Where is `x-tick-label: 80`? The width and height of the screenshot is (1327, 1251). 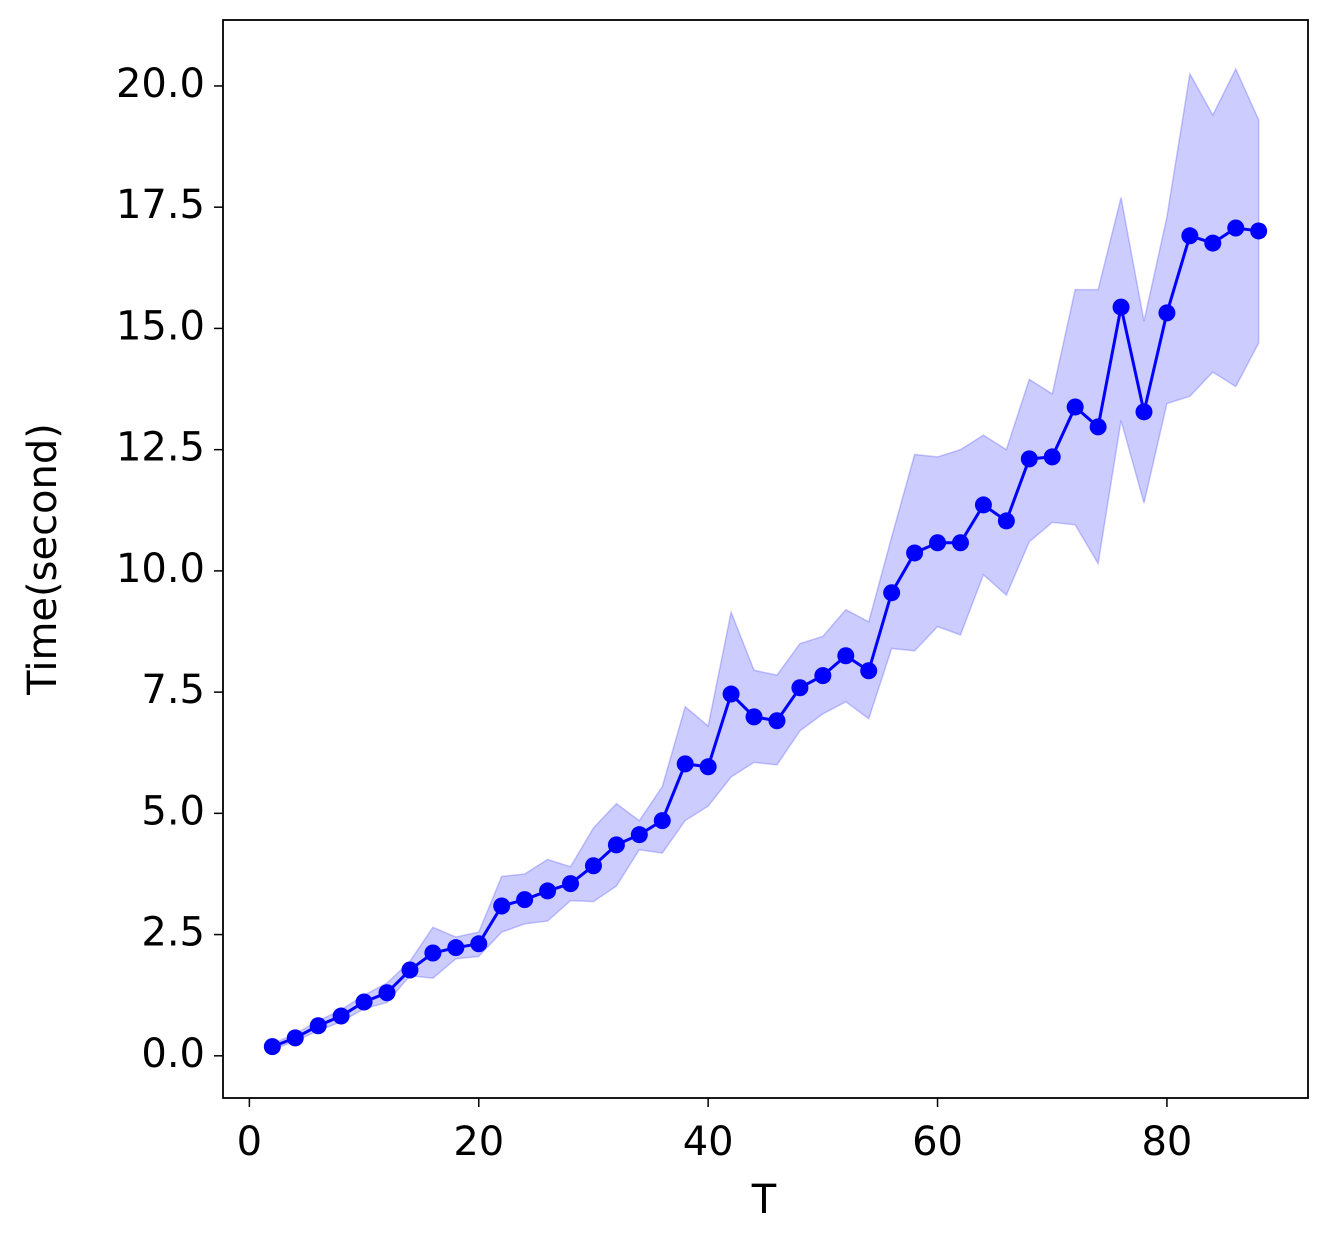
x-tick-label: 80 is located at coordinates (1166, 1142).